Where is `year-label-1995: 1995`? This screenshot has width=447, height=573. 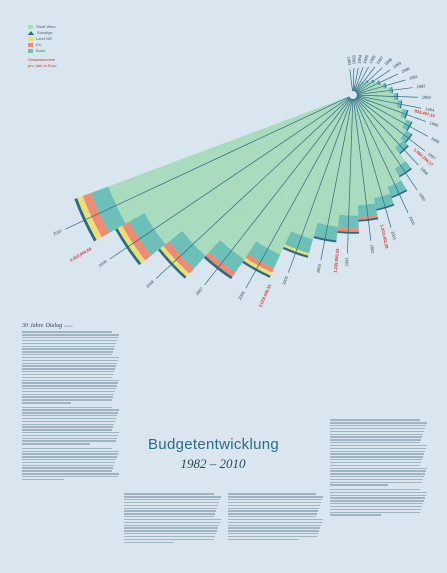
year-label-1995: 1995 is located at coordinates (434, 124).